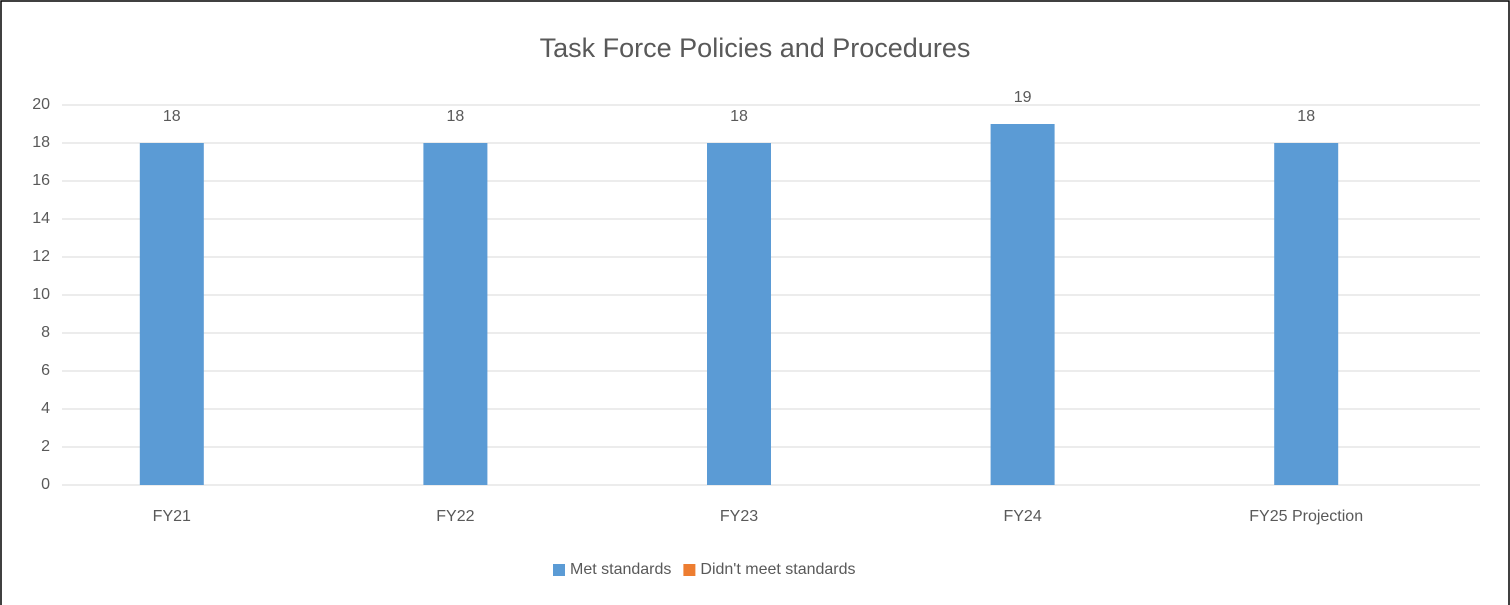  I want to click on y-tick-label: 6, so click(45, 370).